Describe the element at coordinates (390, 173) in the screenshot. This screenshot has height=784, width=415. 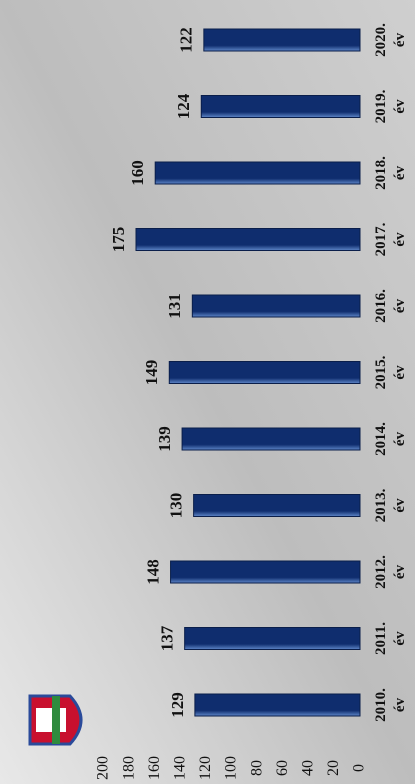
I see `x-tick-label: 2018. év` at that location.